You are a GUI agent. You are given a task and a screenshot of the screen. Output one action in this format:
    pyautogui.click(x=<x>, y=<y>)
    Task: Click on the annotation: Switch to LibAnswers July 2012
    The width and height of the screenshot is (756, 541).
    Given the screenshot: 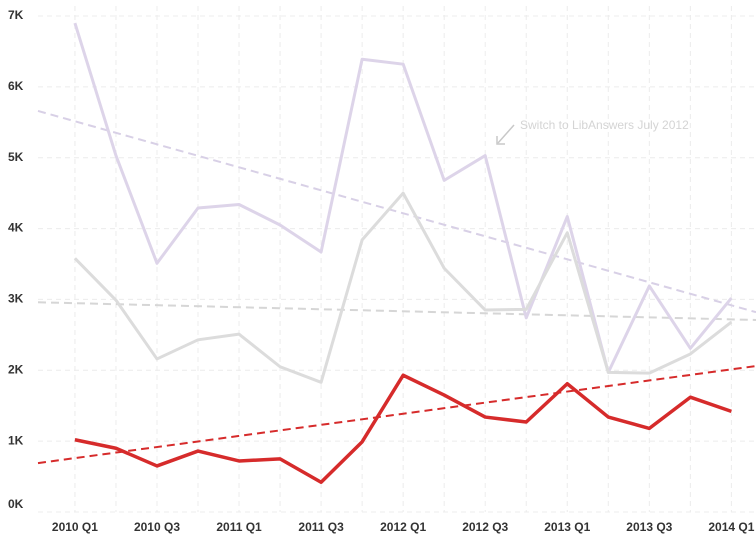 What is the action you would take?
    pyautogui.click(x=604, y=125)
    